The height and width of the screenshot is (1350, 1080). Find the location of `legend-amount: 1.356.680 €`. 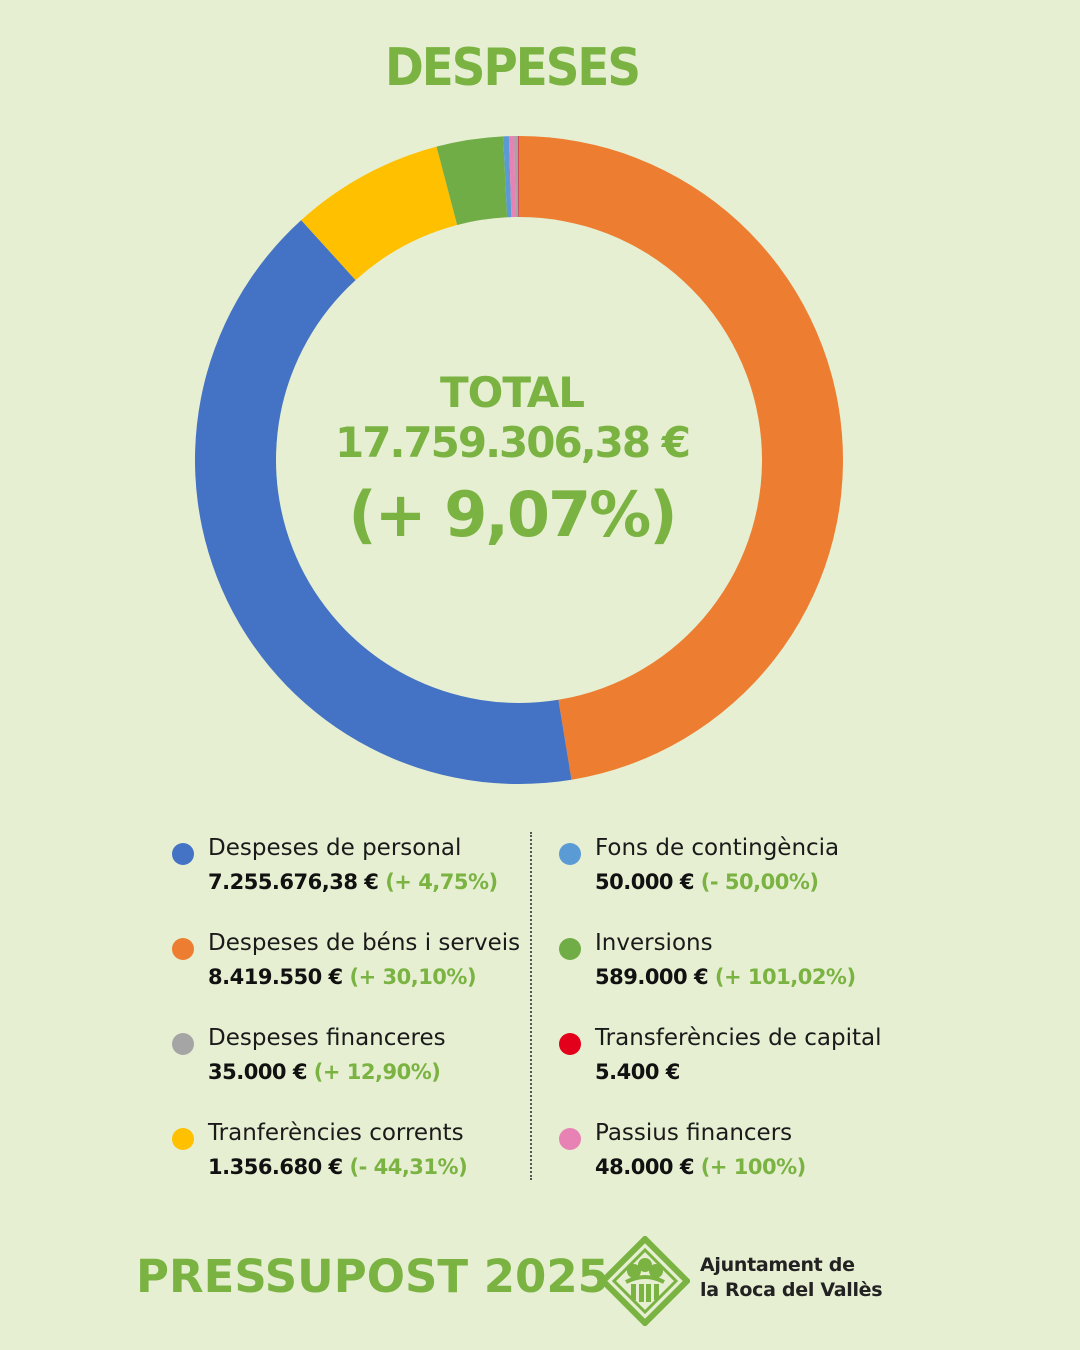

legend-amount: 1.356.680 € is located at coordinates (275, 1167).